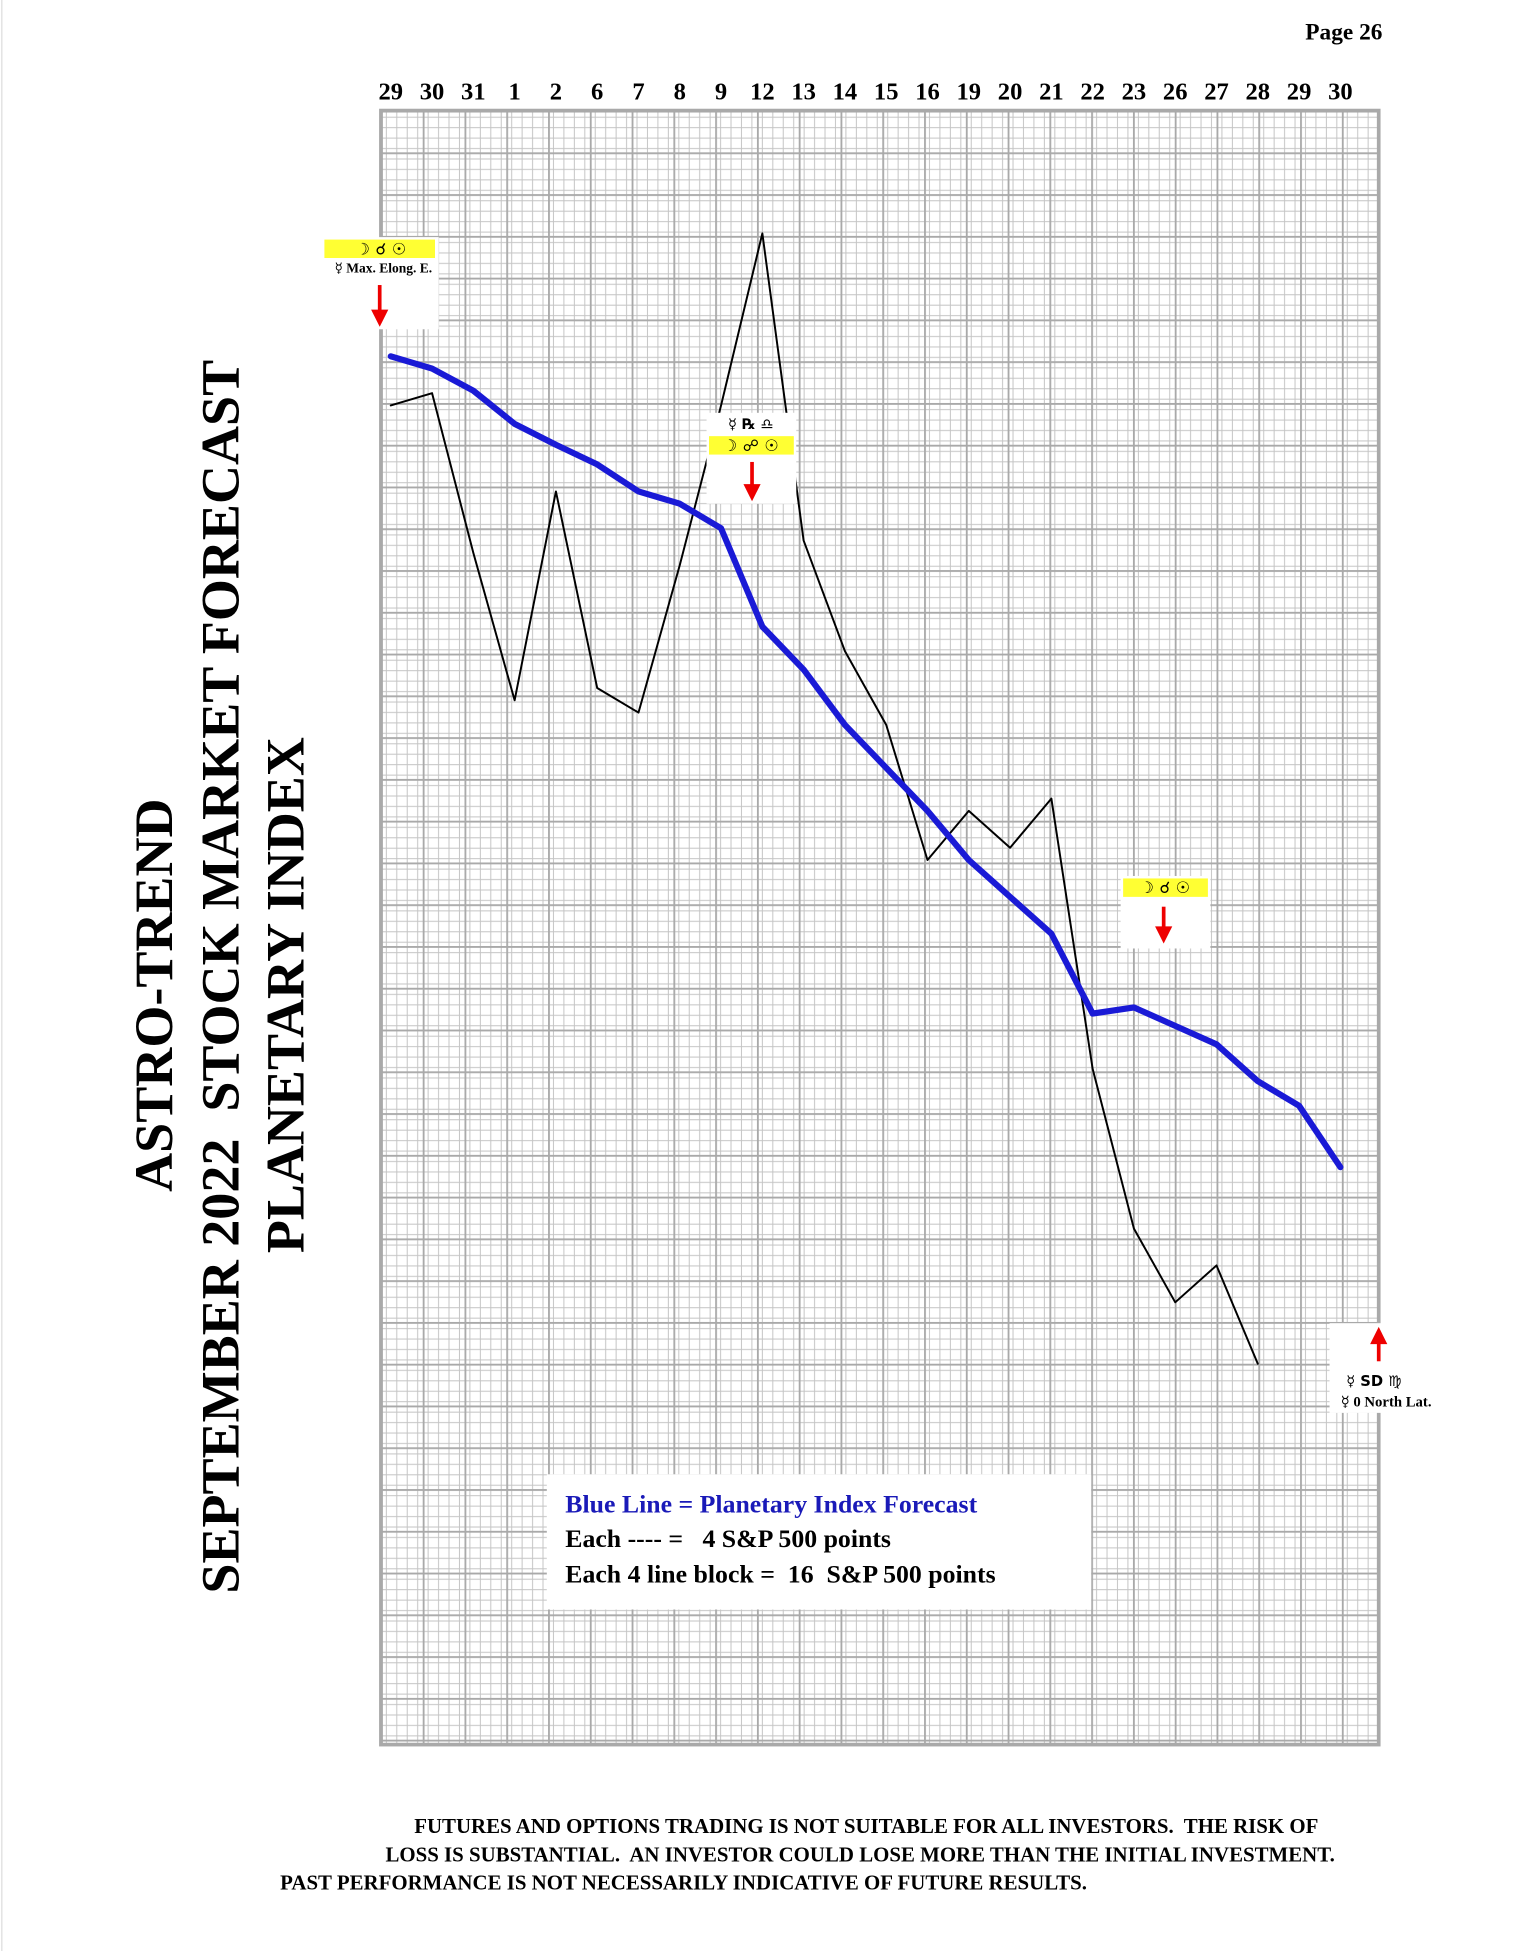 The width and height of the screenshot is (1536, 1951). Describe the element at coordinates (680, 92) in the screenshot. I see `x-tick-label: 8` at that location.